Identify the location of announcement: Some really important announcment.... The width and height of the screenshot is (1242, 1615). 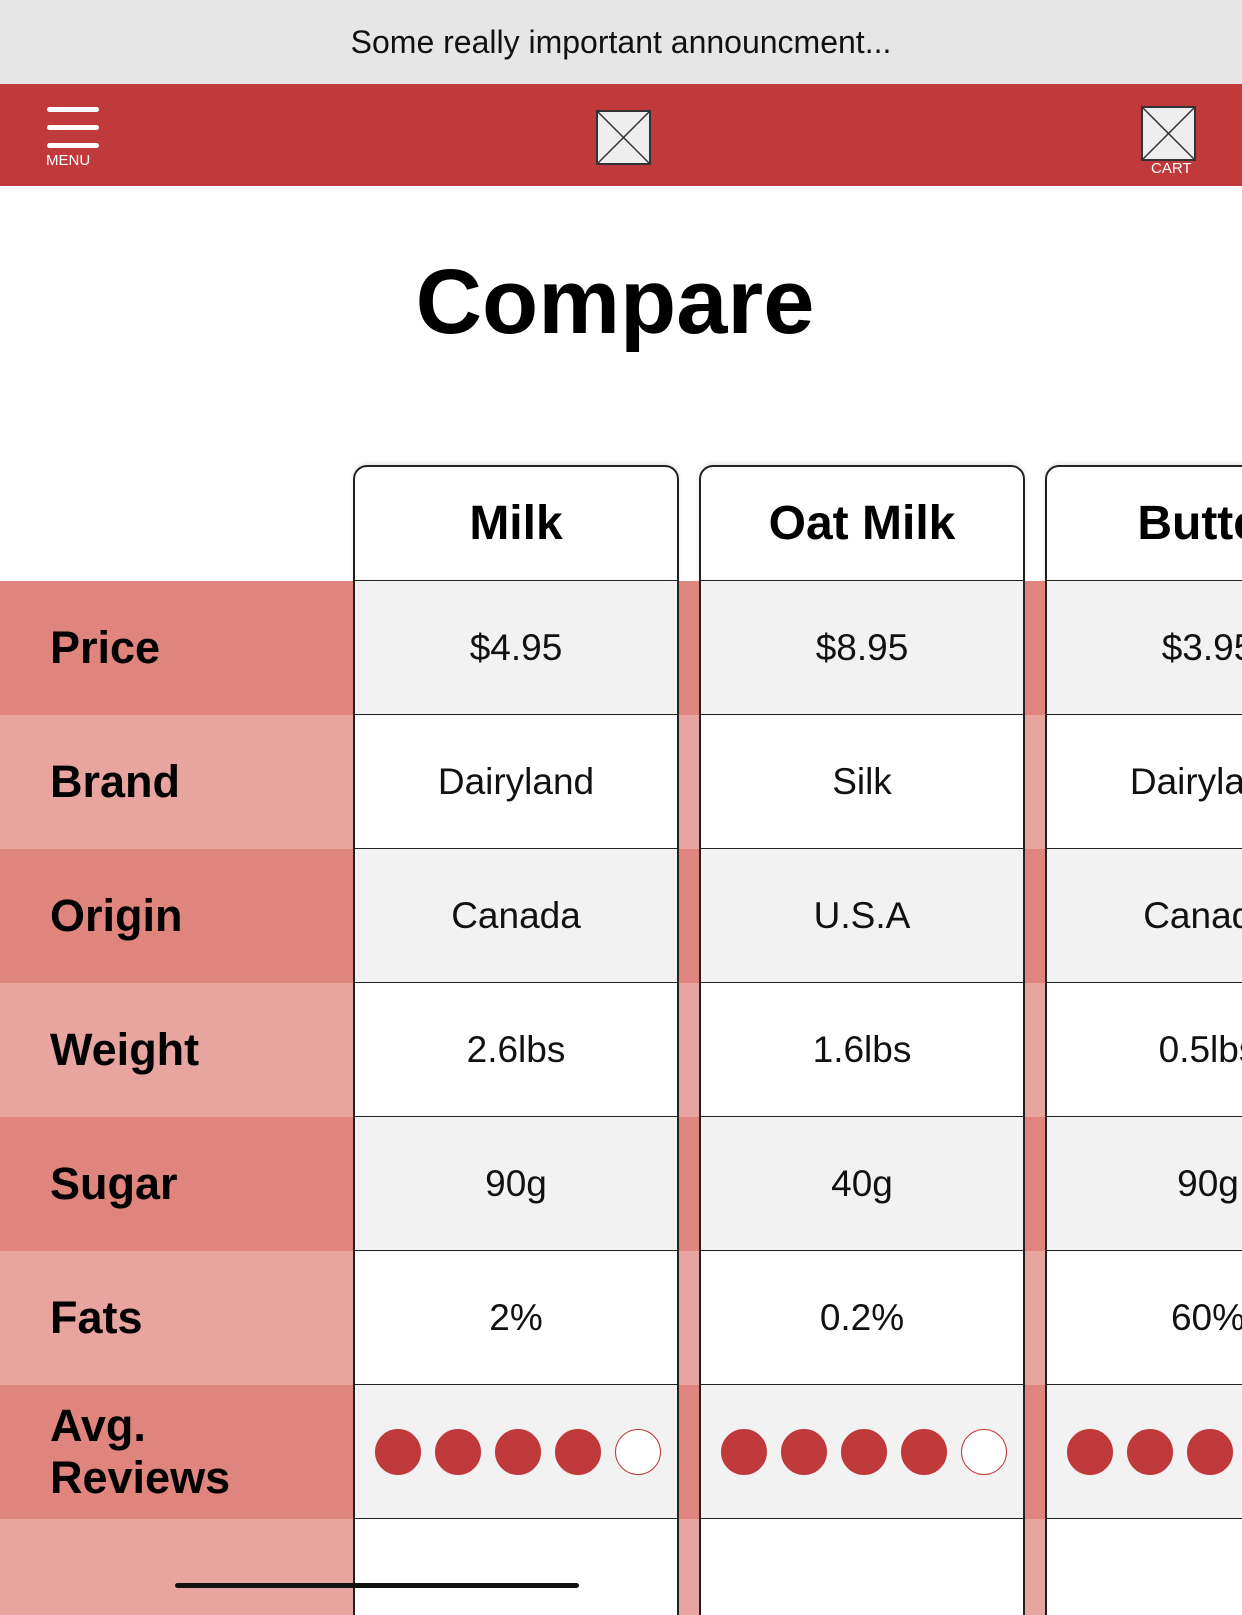
(621, 42).